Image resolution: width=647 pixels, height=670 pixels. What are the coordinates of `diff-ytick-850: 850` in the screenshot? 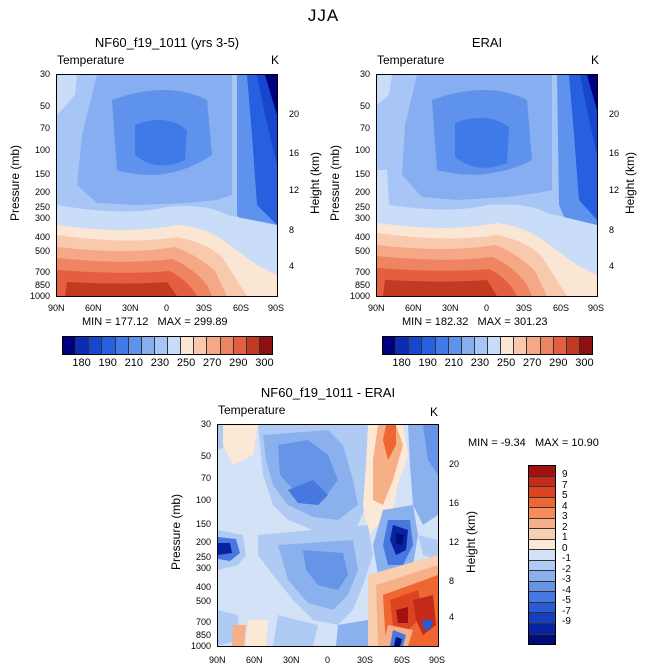 It's located at (203, 635).